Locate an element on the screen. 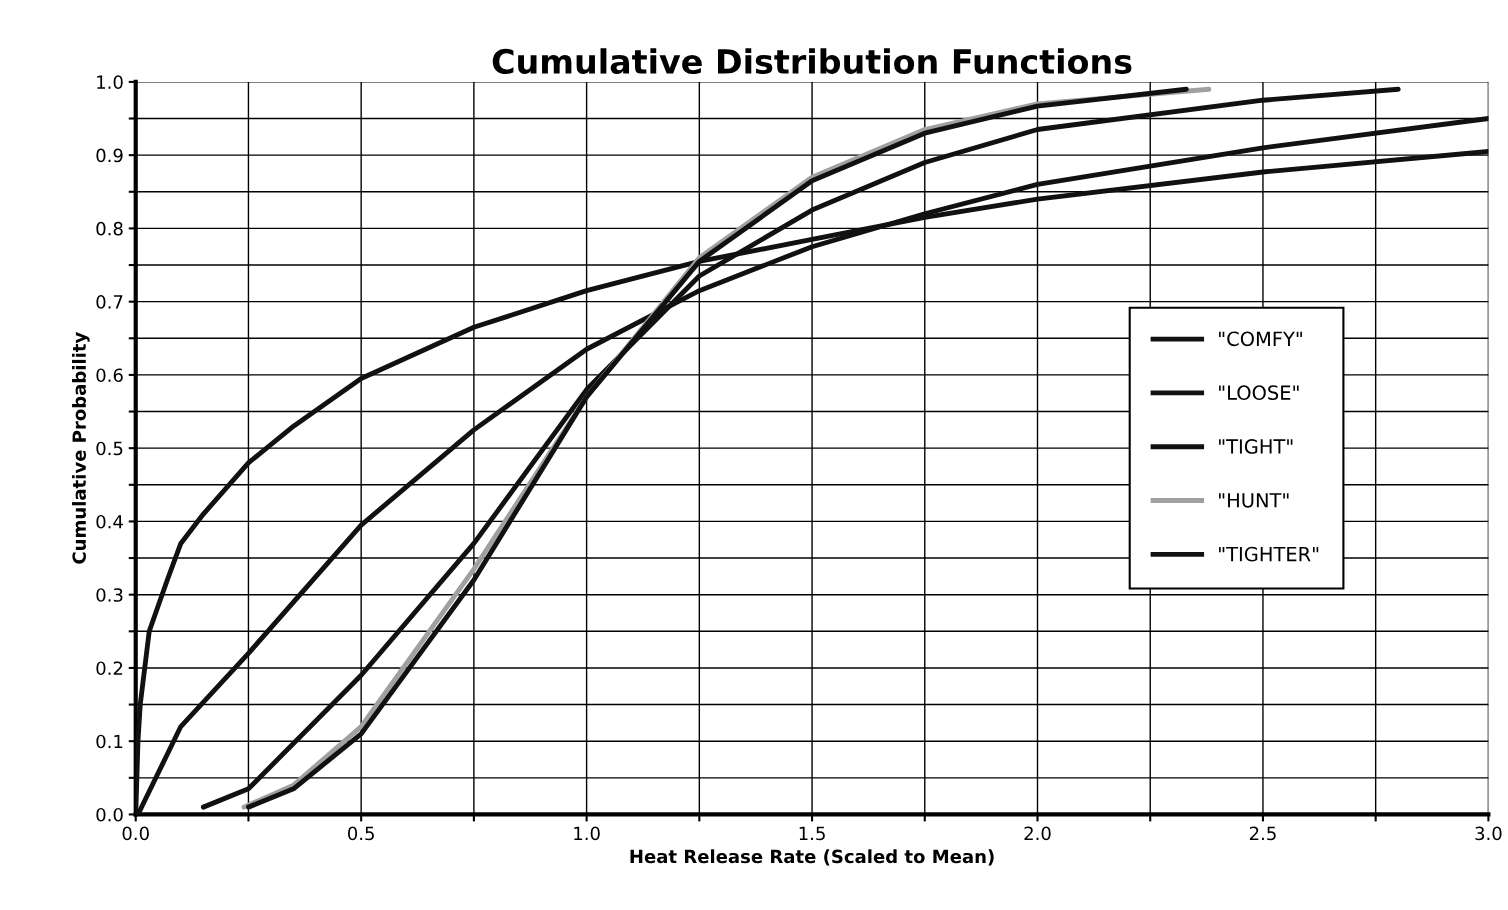  x-tick-label: 2.0 is located at coordinates (1037, 833).